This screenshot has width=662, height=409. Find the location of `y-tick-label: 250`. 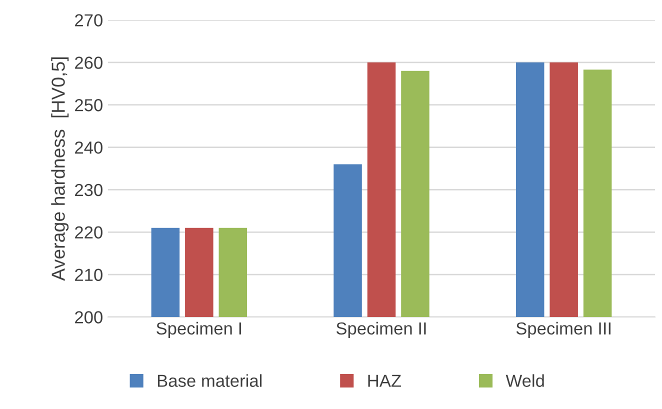

y-tick-label: 250 is located at coordinates (88, 105).